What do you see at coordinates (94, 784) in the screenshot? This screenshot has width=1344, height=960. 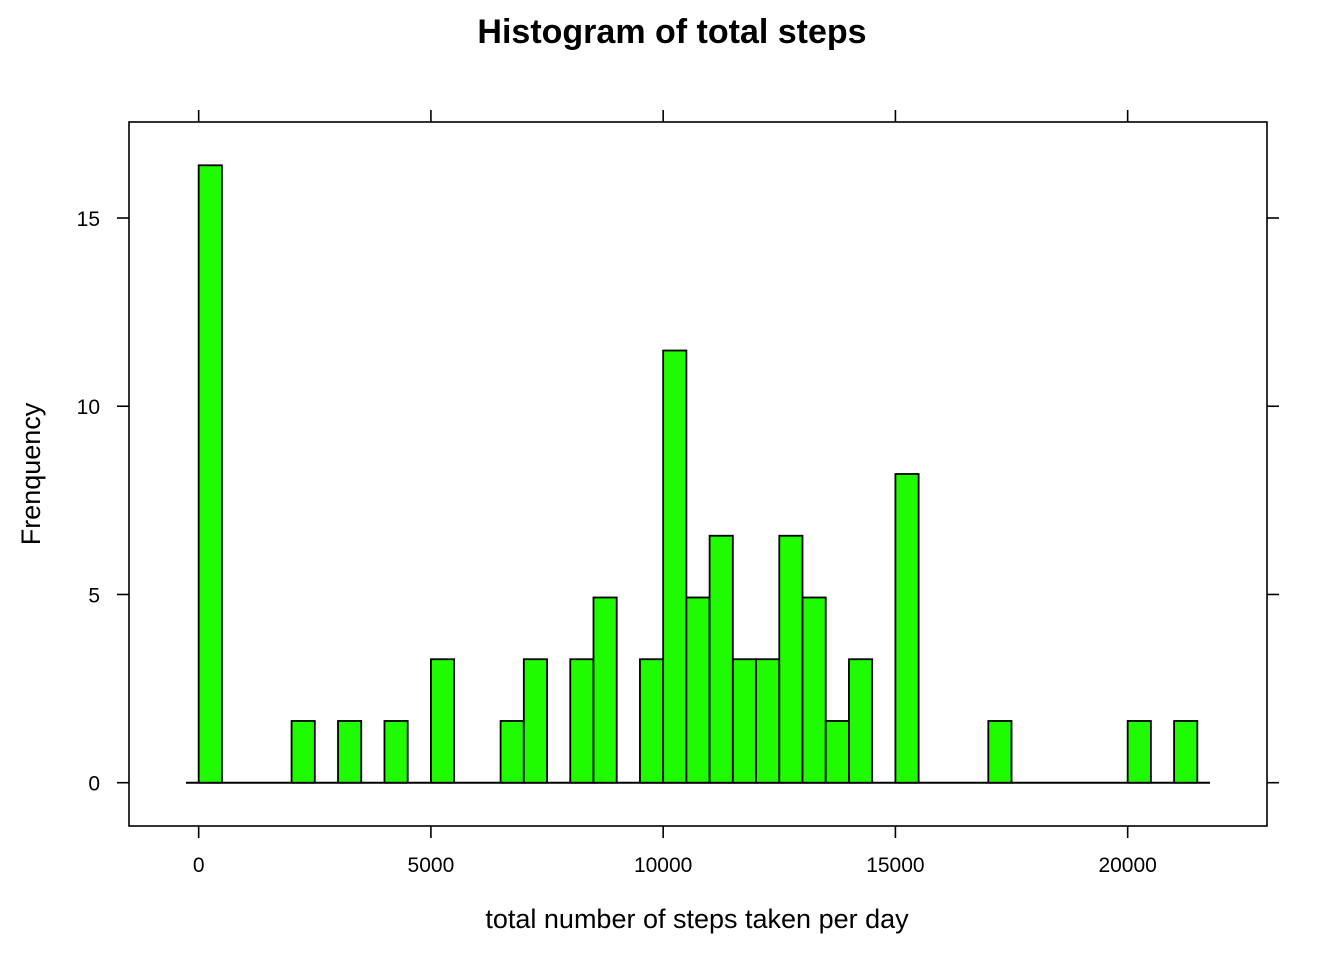 I see `y-tick-label: 0` at bounding box center [94, 784].